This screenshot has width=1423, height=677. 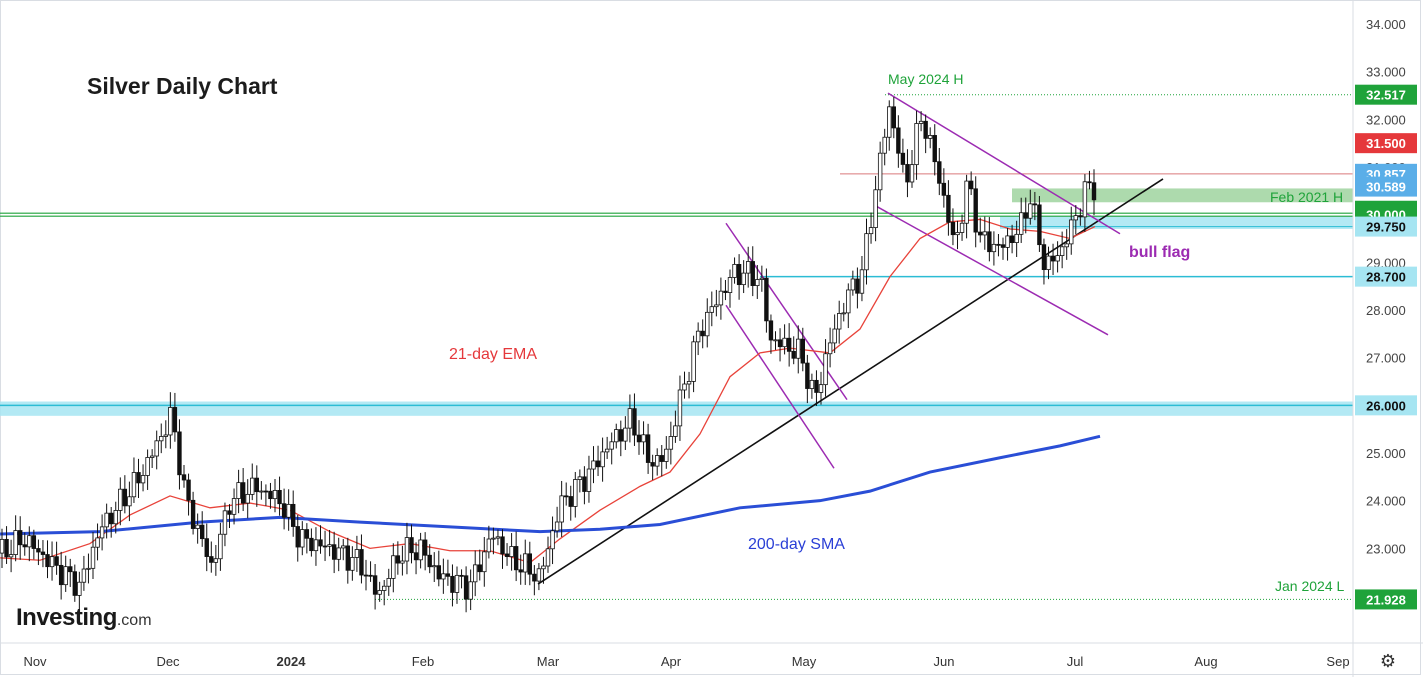 I want to click on price-label-text: 28.700, so click(x=1386, y=277).